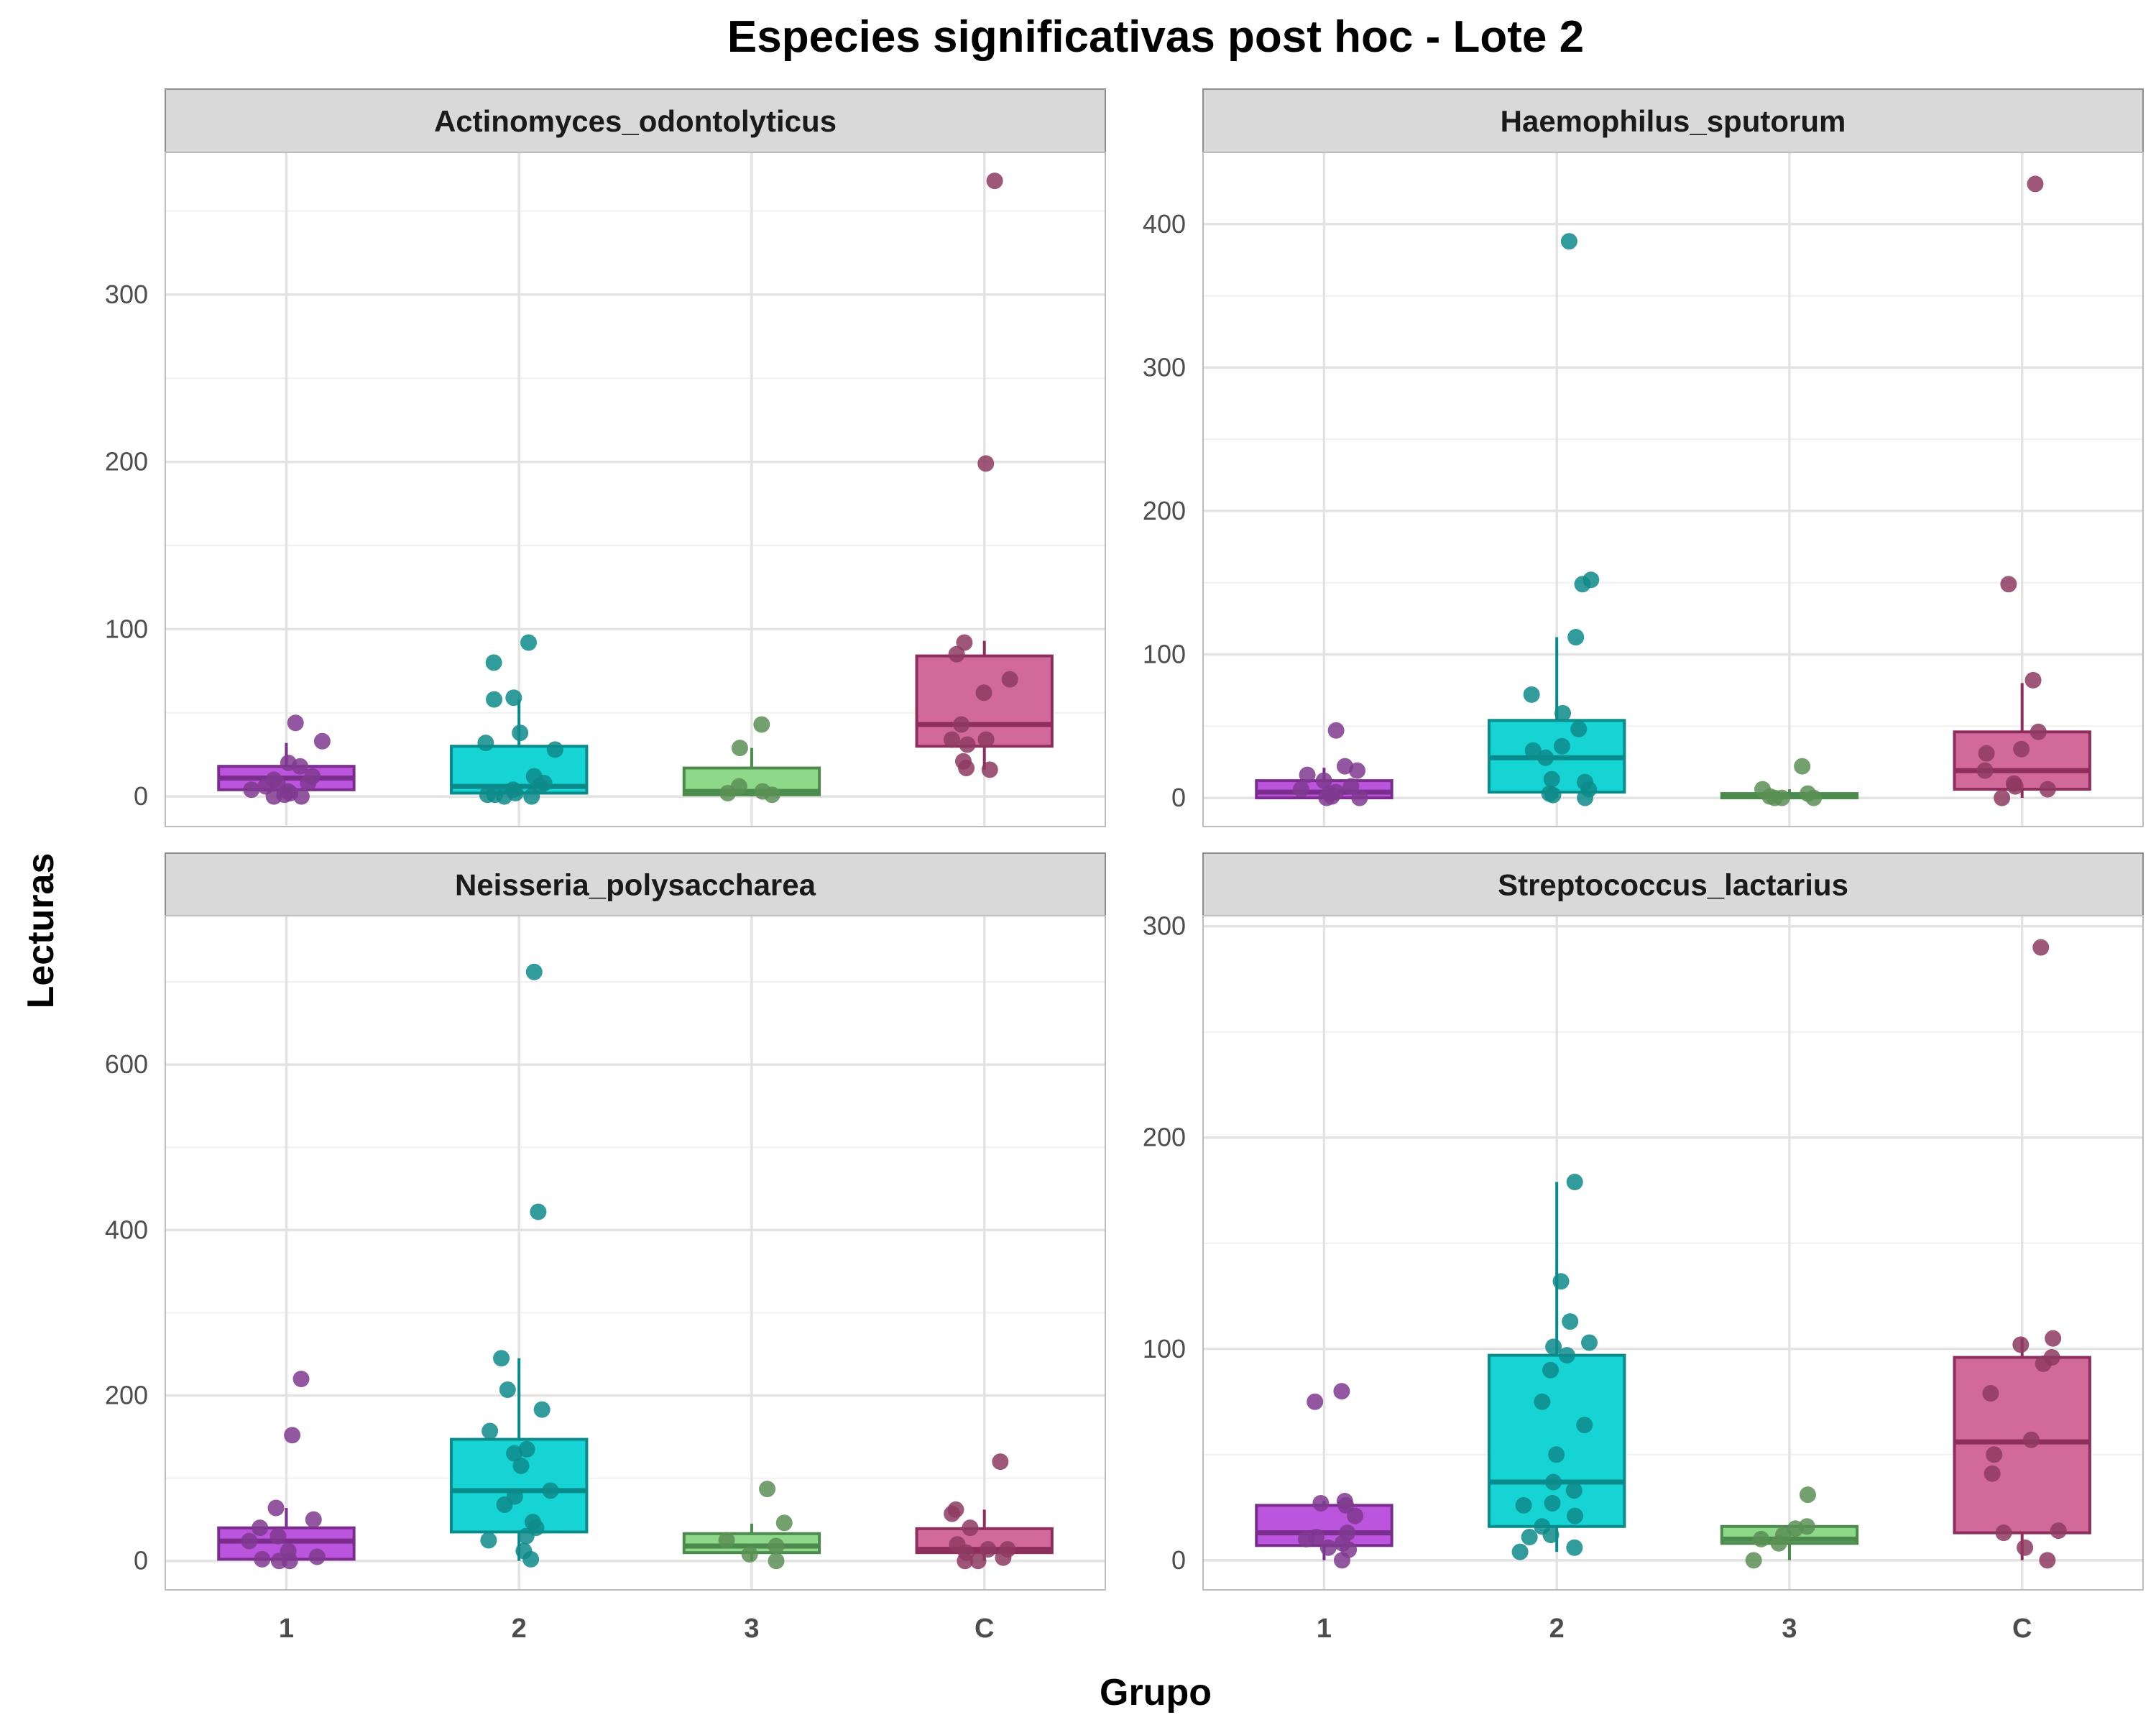 The image size is (2156, 1725). What do you see at coordinates (1178, 1560) in the screenshot?
I see `y-tick-label: 0` at bounding box center [1178, 1560].